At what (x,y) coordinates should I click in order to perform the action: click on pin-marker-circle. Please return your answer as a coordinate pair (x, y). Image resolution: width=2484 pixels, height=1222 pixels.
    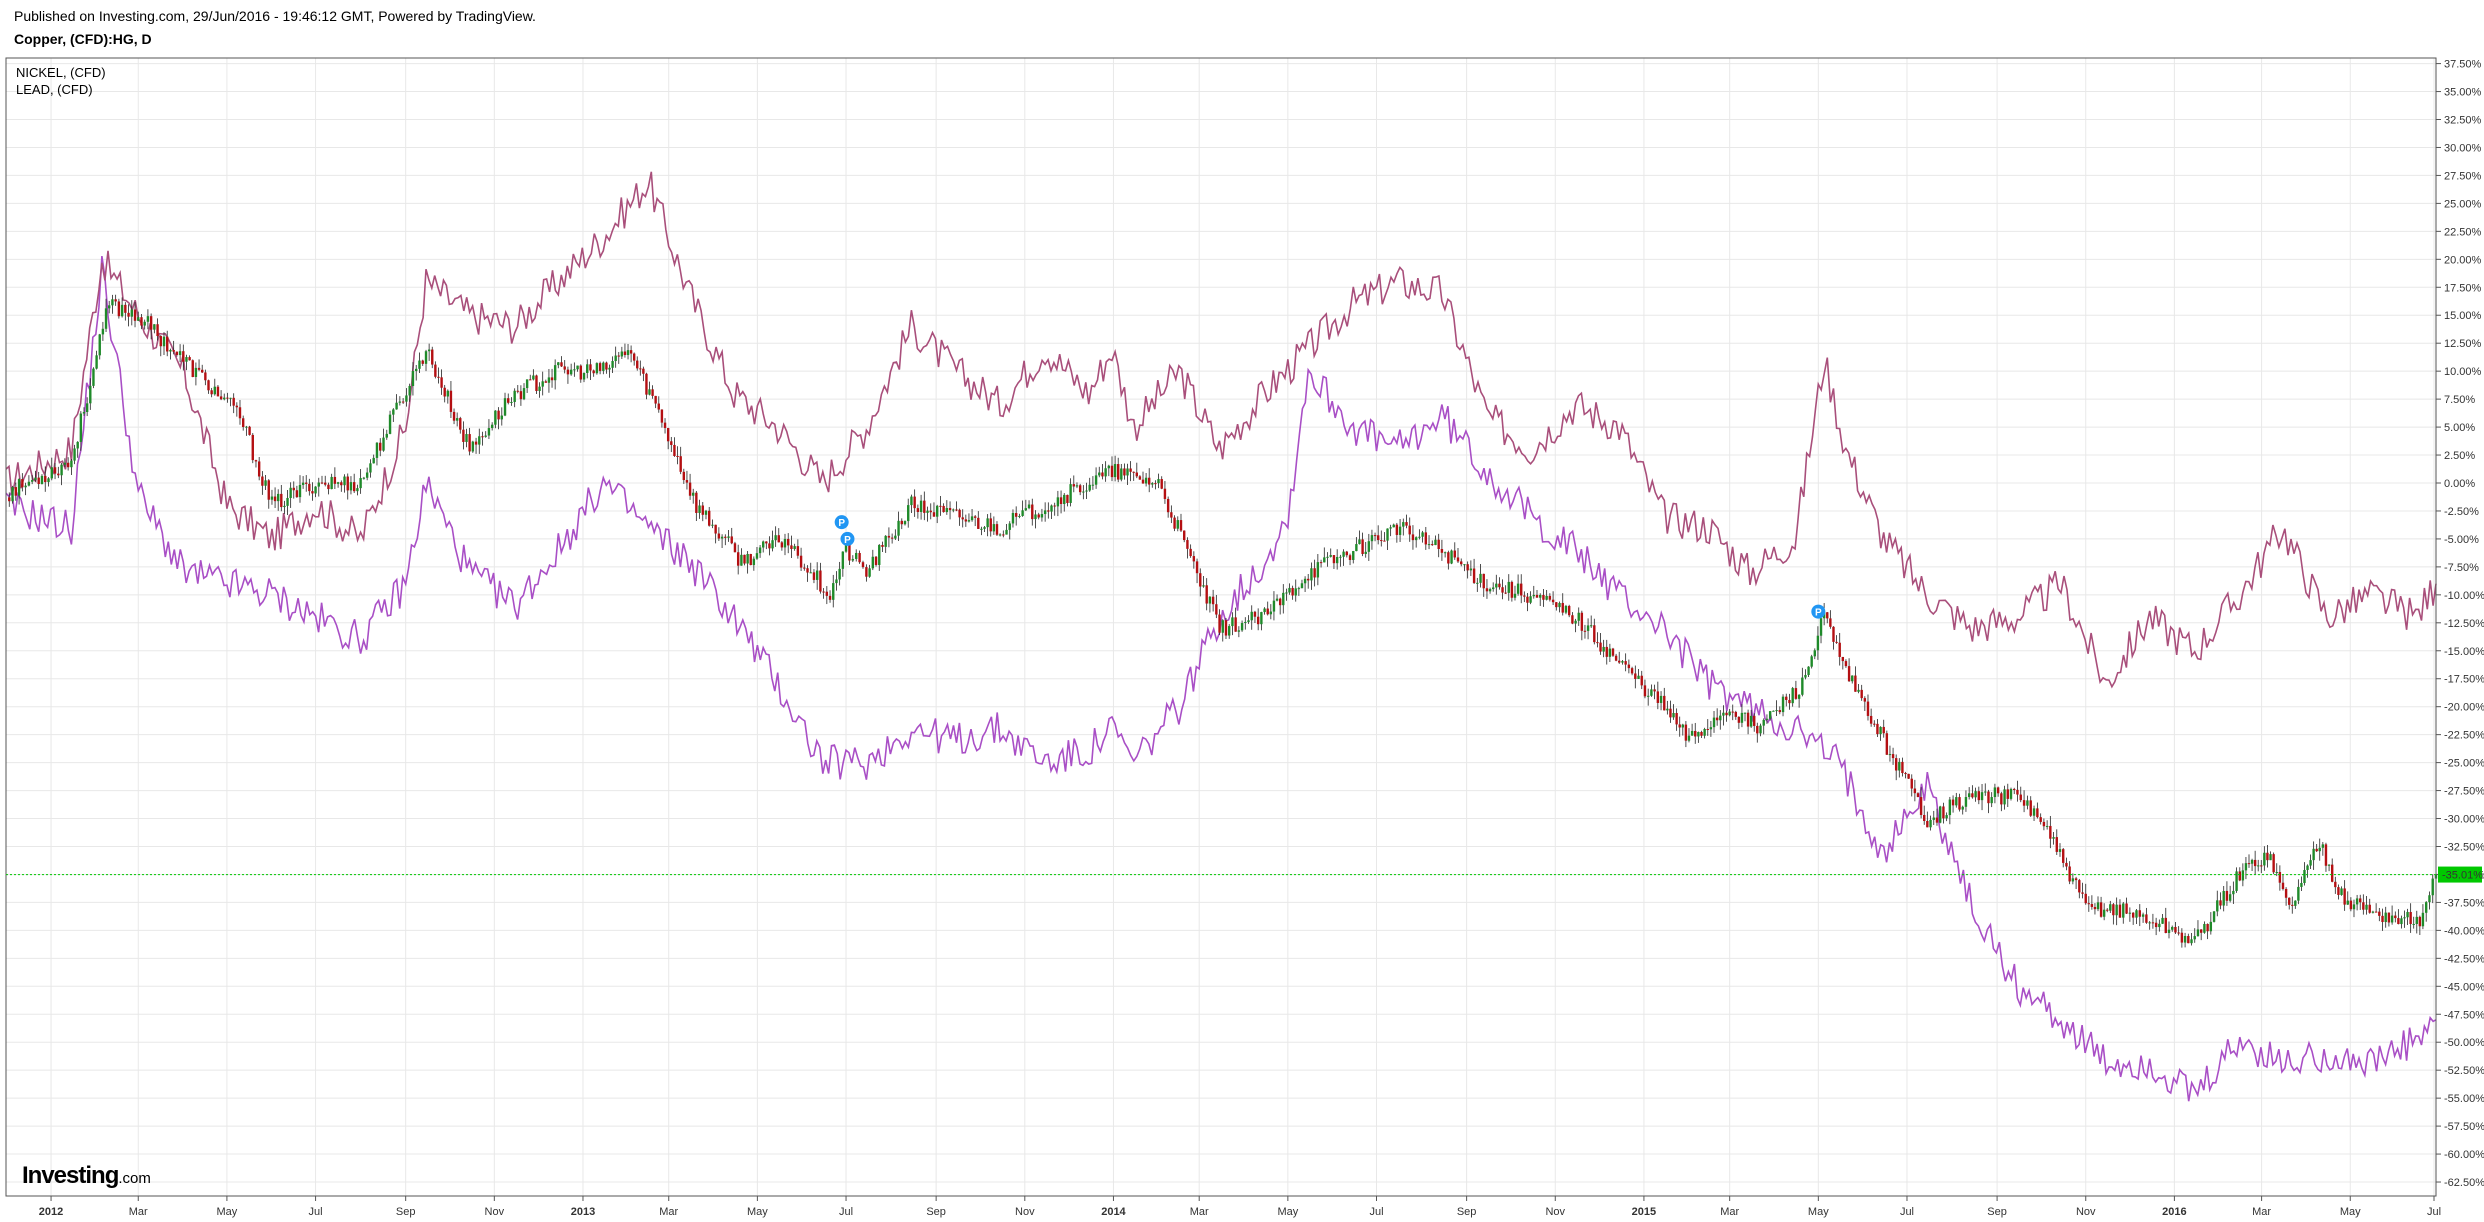
    Looking at the image, I should click on (841, 522).